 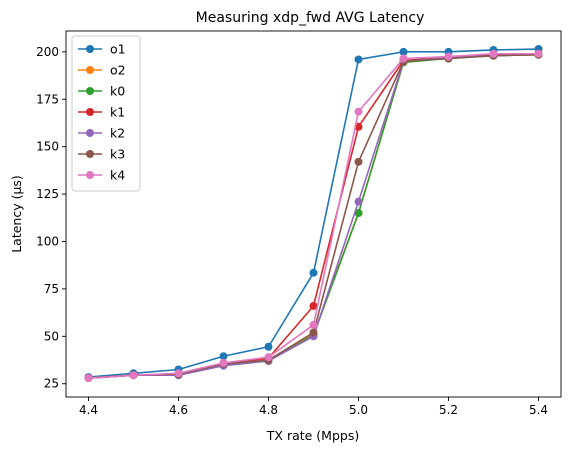 What do you see at coordinates (313, 407) in the screenshot?
I see `x-axis: 4.4 4.6 4.8 5.0 5.2 5.4` at bounding box center [313, 407].